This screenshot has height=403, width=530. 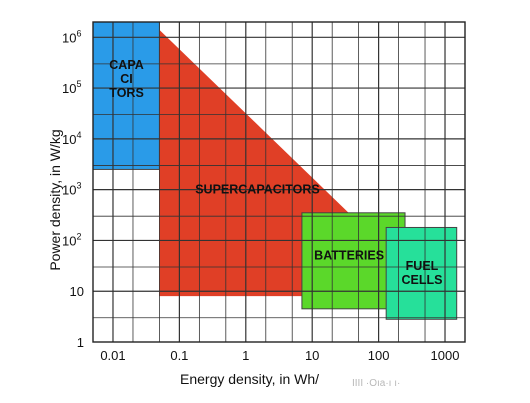 What do you see at coordinates (80, 342) in the screenshot?
I see `y-tick-label: 1` at bounding box center [80, 342].